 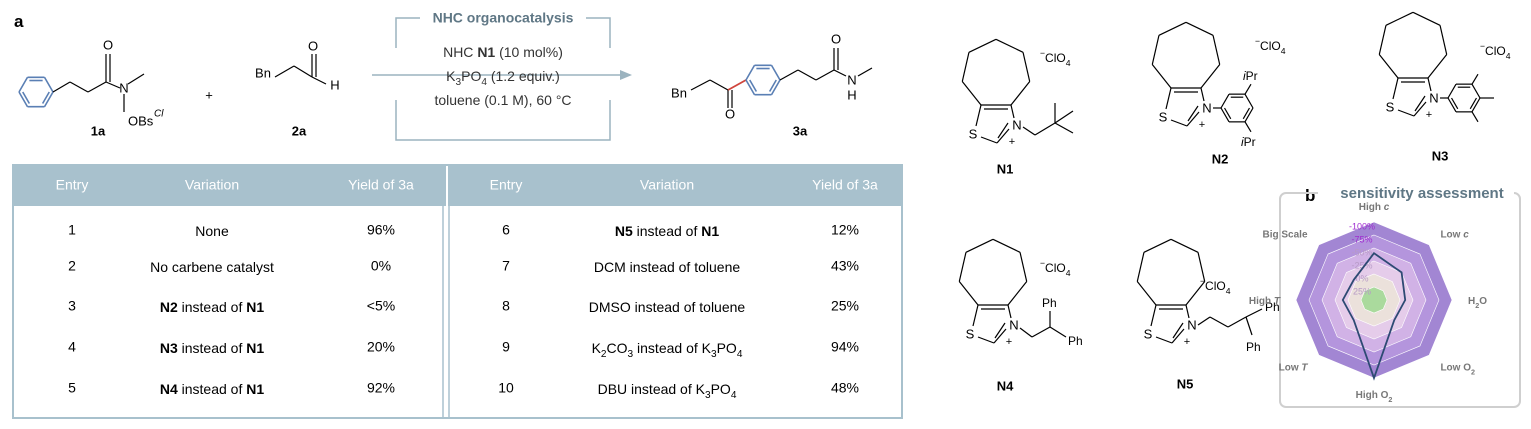 What do you see at coordinates (169, 348) in the screenshot?
I see `text-run: N3` at bounding box center [169, 348].